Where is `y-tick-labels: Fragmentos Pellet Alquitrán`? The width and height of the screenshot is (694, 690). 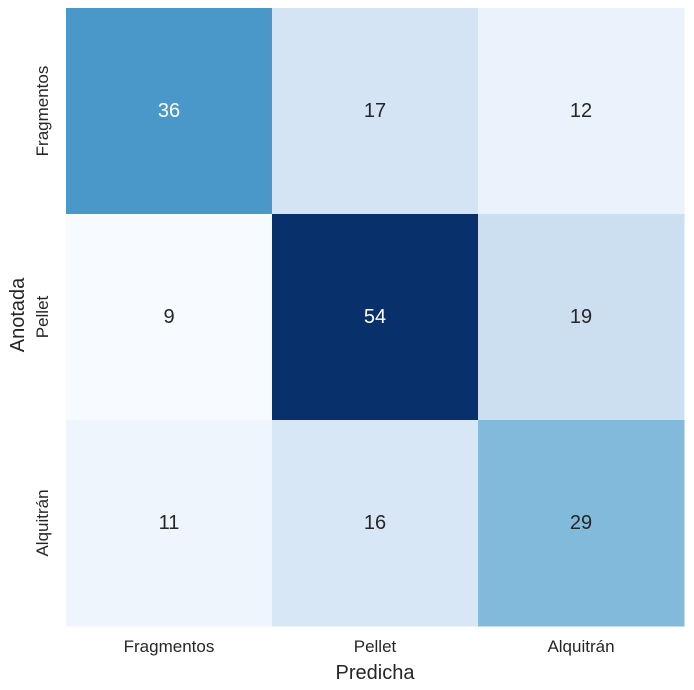 y-tick-labels: Fragmentos Pellet Alquitrán is located at coordinates (42, 311).